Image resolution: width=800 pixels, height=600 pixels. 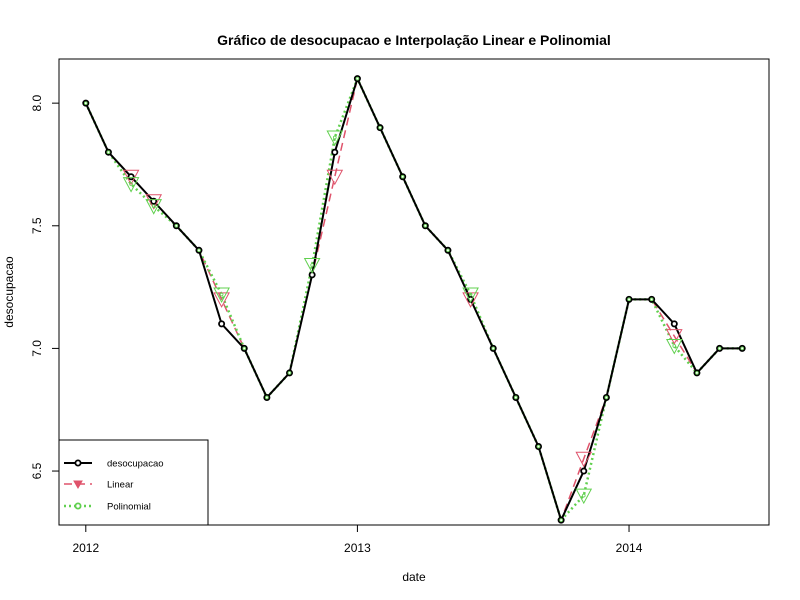 What do you see at coordinates (37, 225) in the screenshot?
I see `y-tick-label: 7.5` at bounding box center [37, 225].